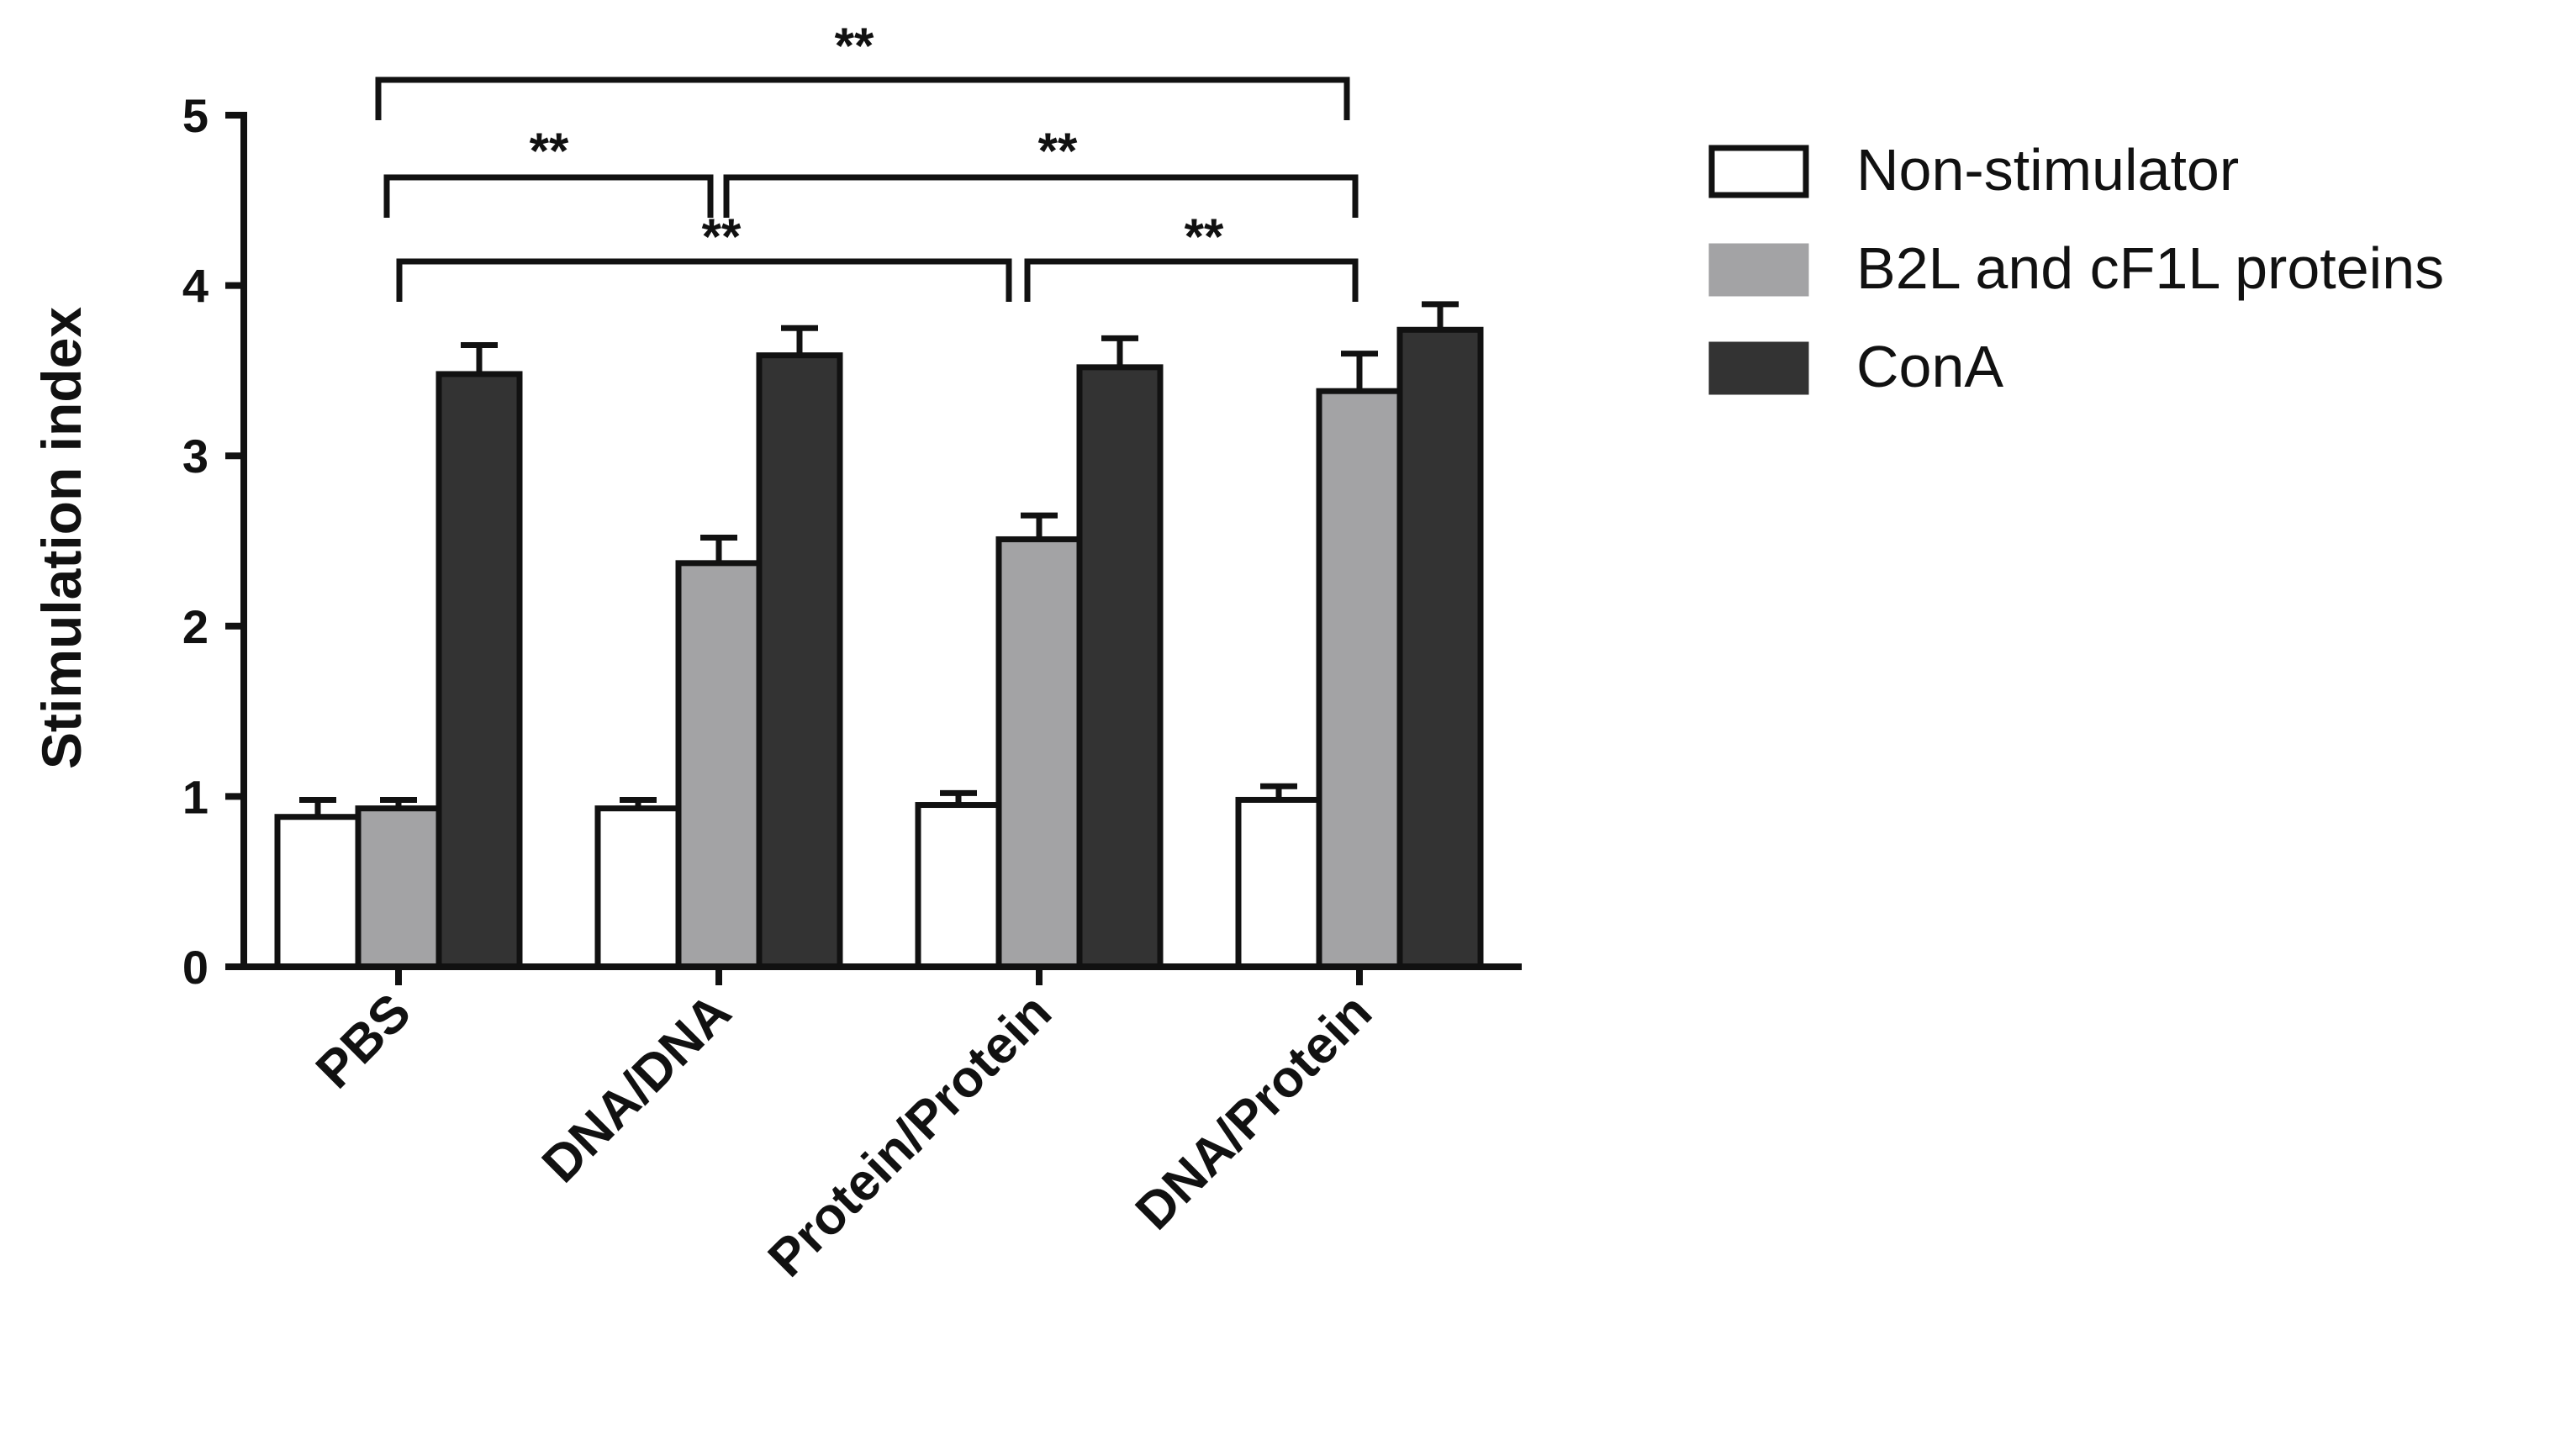  What do you see at coordinates (1204, 237) in the screenshot?
I see `significance-label-4: **` at bounding box center [1204, 237].